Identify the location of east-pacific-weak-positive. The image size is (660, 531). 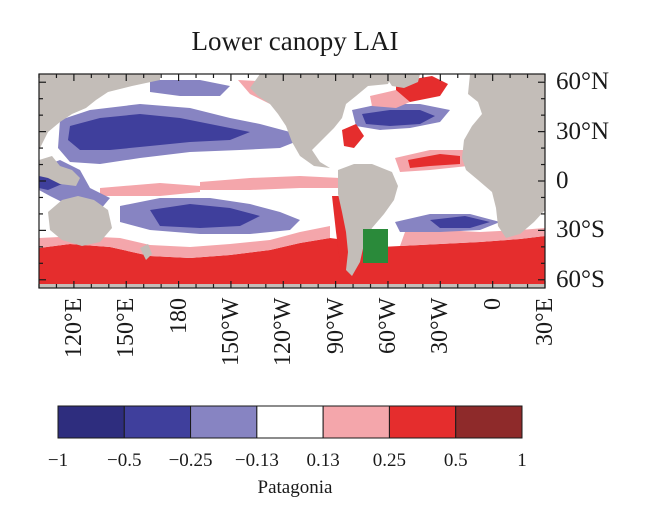
(270, 183).